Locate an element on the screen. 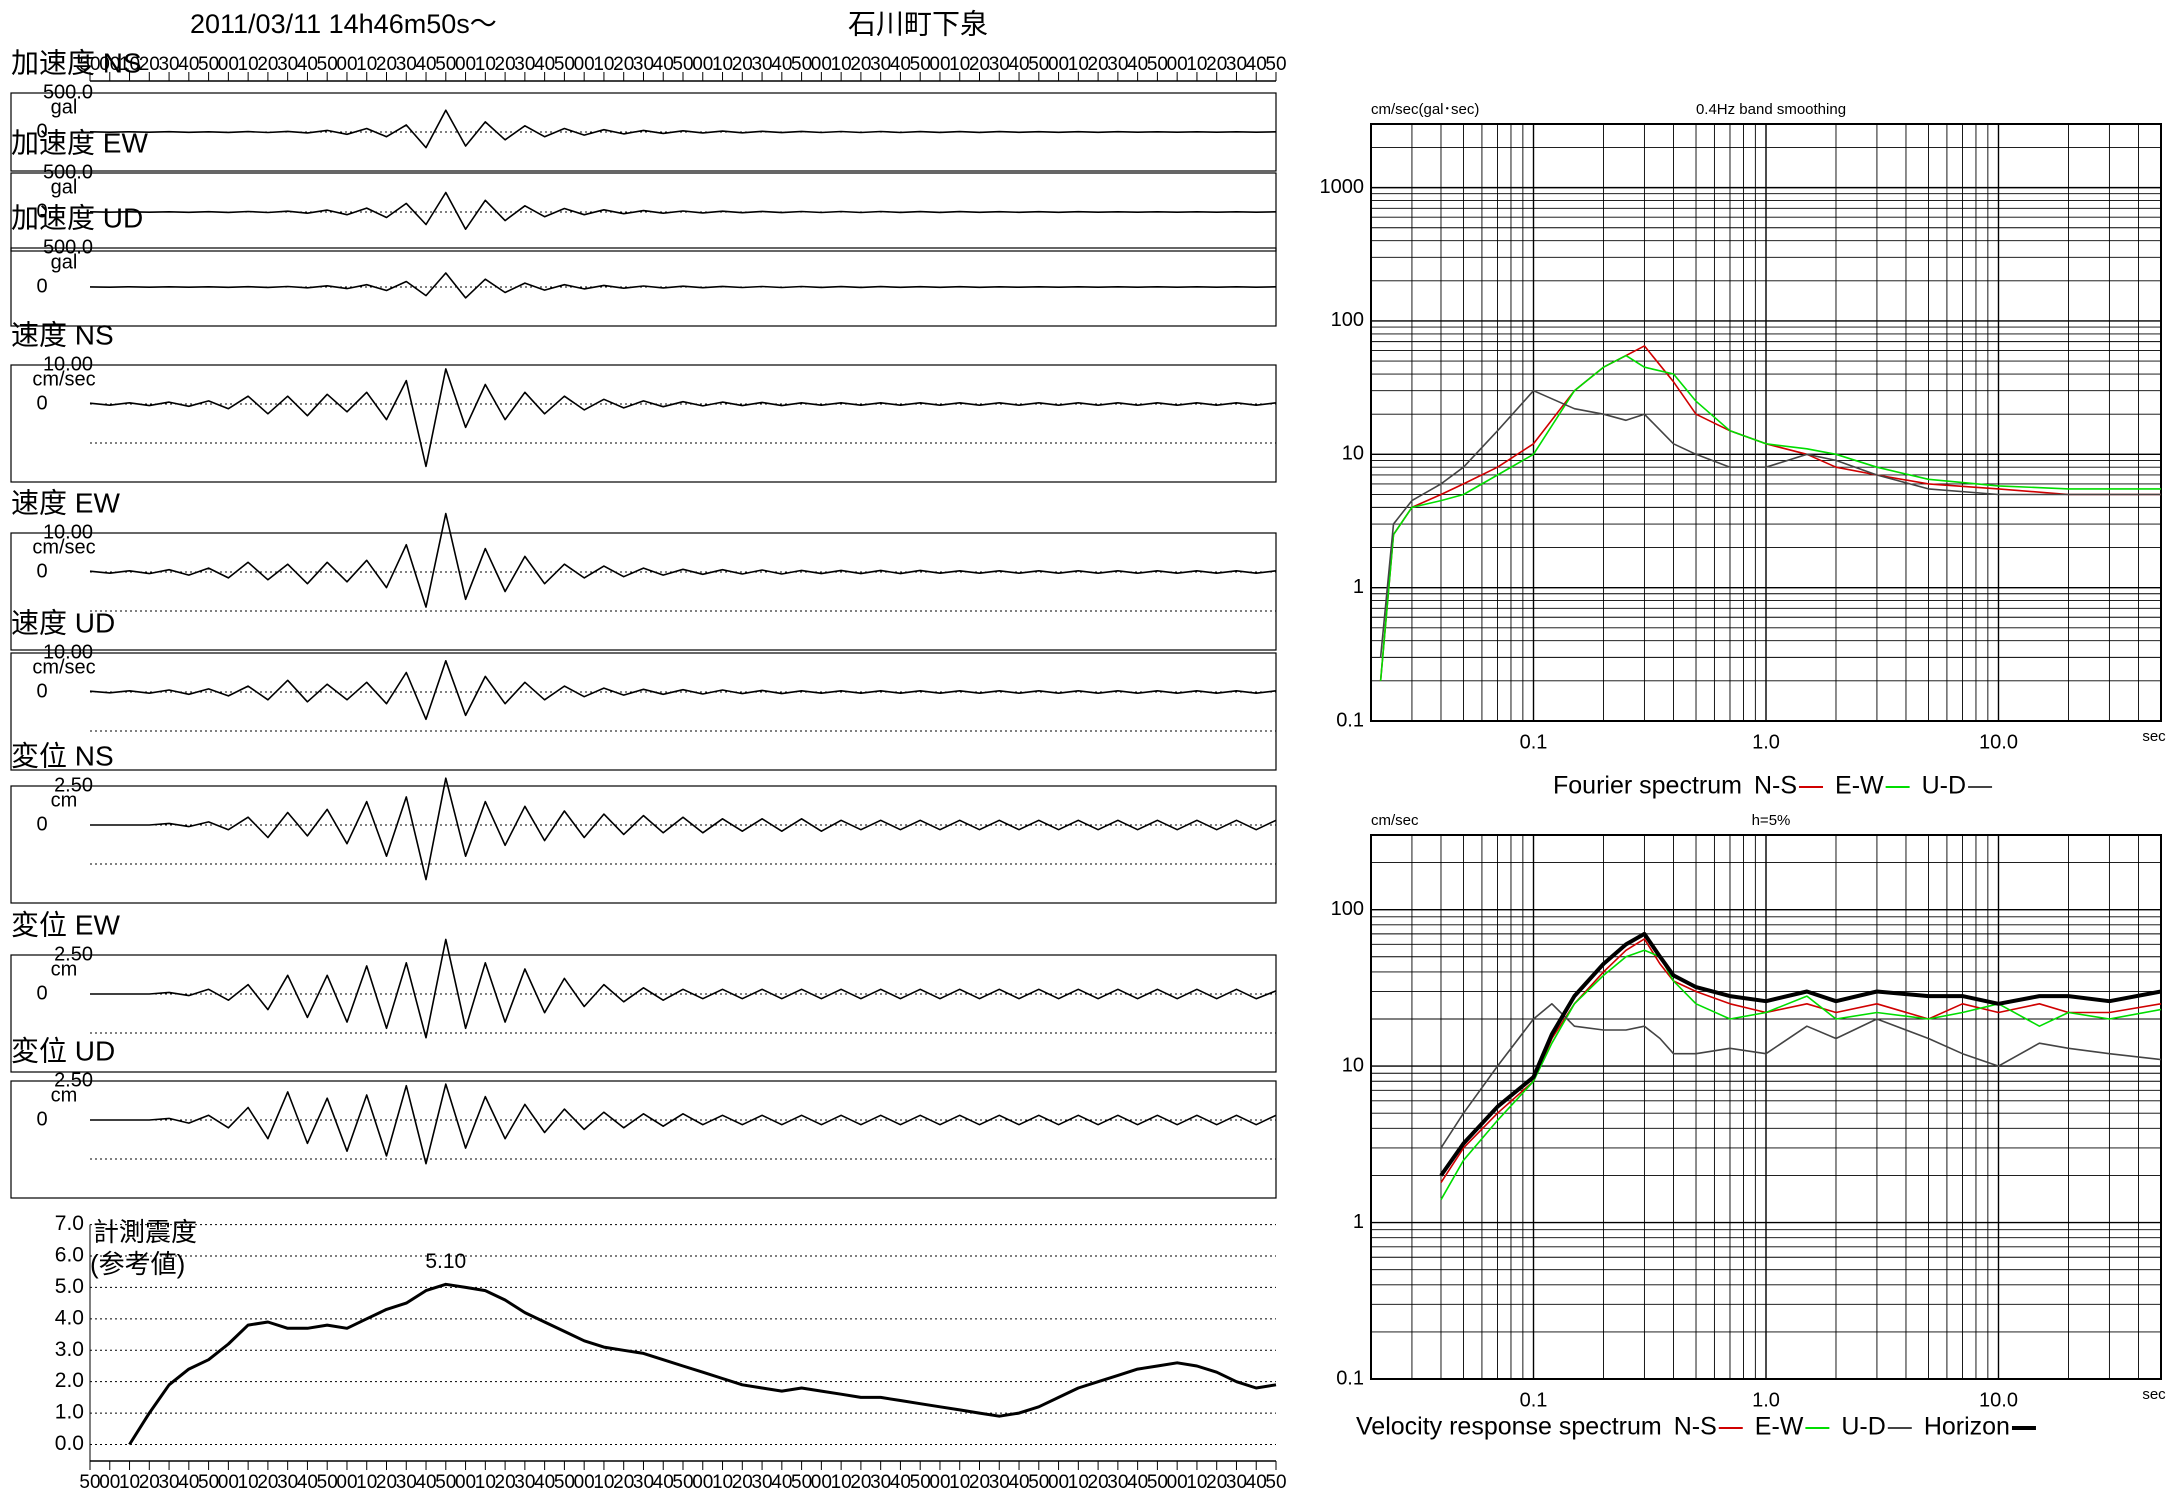 The image size is (2182, 1503). y-tick-label: 100 is located at coordinates (1347, 320).